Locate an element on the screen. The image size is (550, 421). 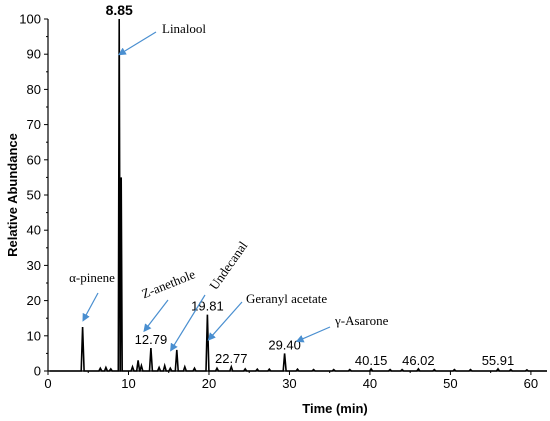
annotation-4: Geranyl acetate is located at coordinates (267, 316).